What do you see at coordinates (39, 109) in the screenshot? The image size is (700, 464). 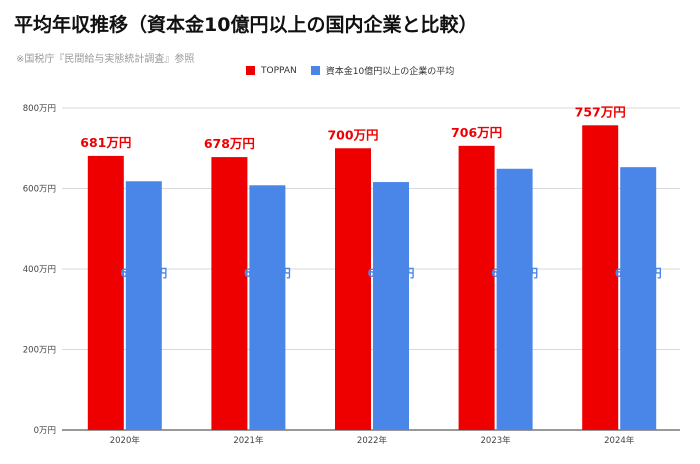 I see `y-tick-label: 800万円` at bounding box center [39, 109].